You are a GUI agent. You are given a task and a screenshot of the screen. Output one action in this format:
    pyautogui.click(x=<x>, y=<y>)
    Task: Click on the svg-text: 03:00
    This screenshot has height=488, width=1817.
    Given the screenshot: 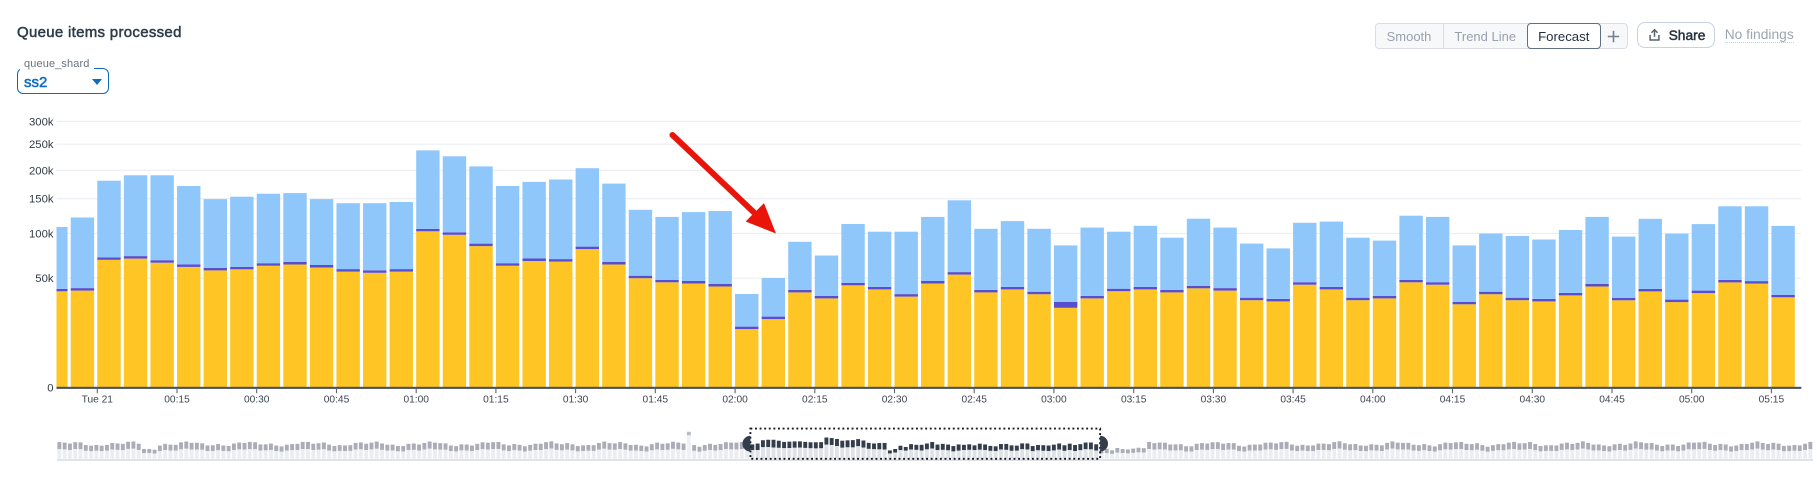 What is the action you would take?
    pyautogui.click(x=1054, y=399)
    